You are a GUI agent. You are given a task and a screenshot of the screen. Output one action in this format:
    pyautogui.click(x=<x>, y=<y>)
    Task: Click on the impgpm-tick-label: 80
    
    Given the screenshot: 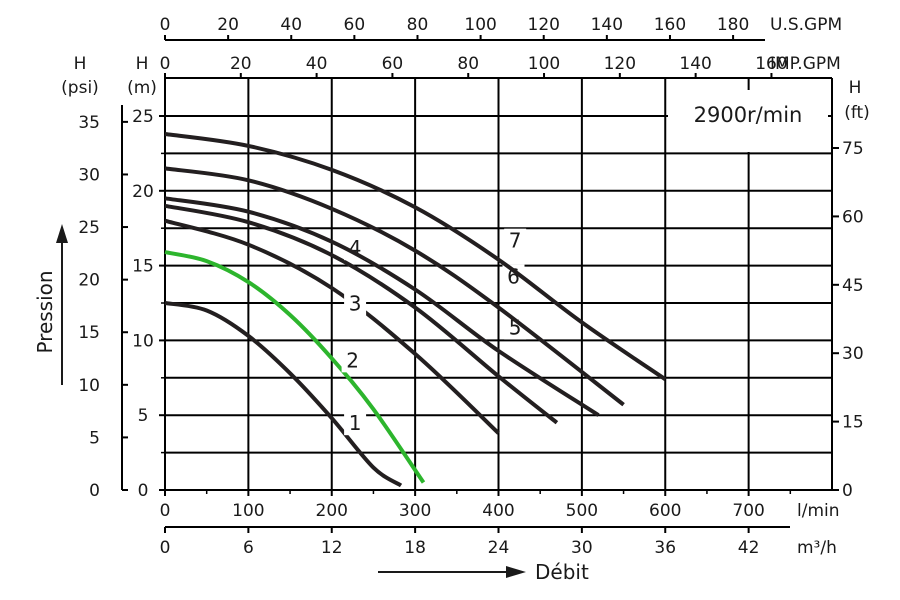 What is the action you would take?
    pyautogui.click(x=468, y=64)
    